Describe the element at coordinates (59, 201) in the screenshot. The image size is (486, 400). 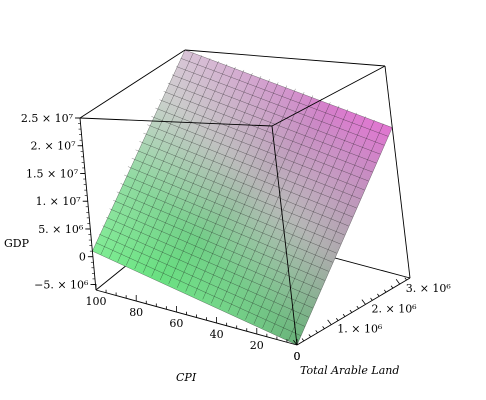
I see `z-tick-label: 1. × 10⁷` at that location.